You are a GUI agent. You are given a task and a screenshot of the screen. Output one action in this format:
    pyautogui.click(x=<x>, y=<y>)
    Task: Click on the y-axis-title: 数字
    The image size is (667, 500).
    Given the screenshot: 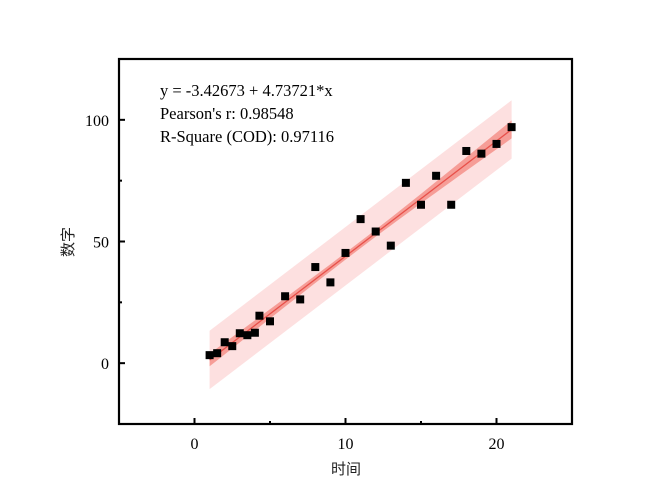 What is the action you would take?
    pyautogui.click(x=68, y=242)
    